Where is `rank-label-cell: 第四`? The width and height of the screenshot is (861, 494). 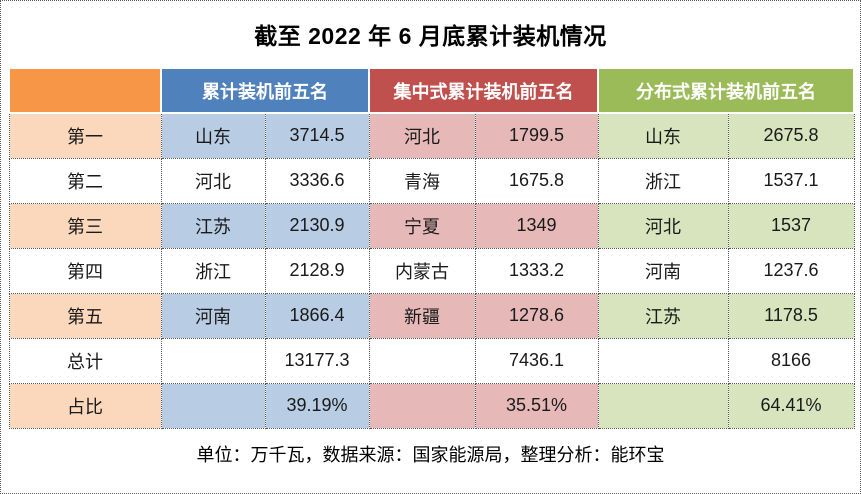 rank-label-cell: 第四 is located at coordinates (85, 270).